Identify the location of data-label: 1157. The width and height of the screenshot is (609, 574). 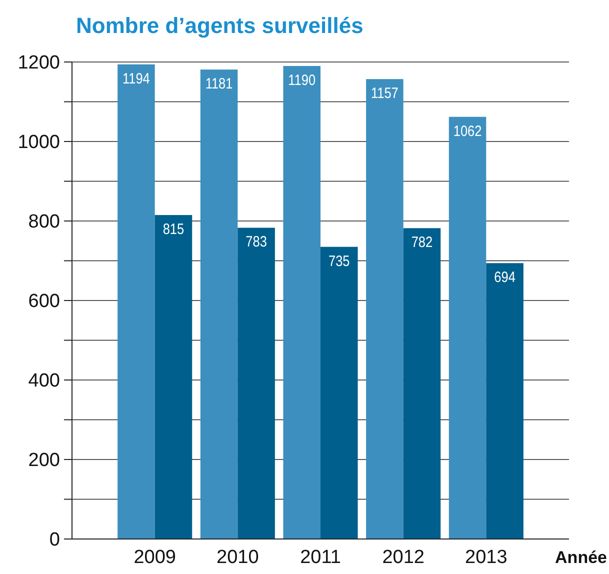
(385, 93).